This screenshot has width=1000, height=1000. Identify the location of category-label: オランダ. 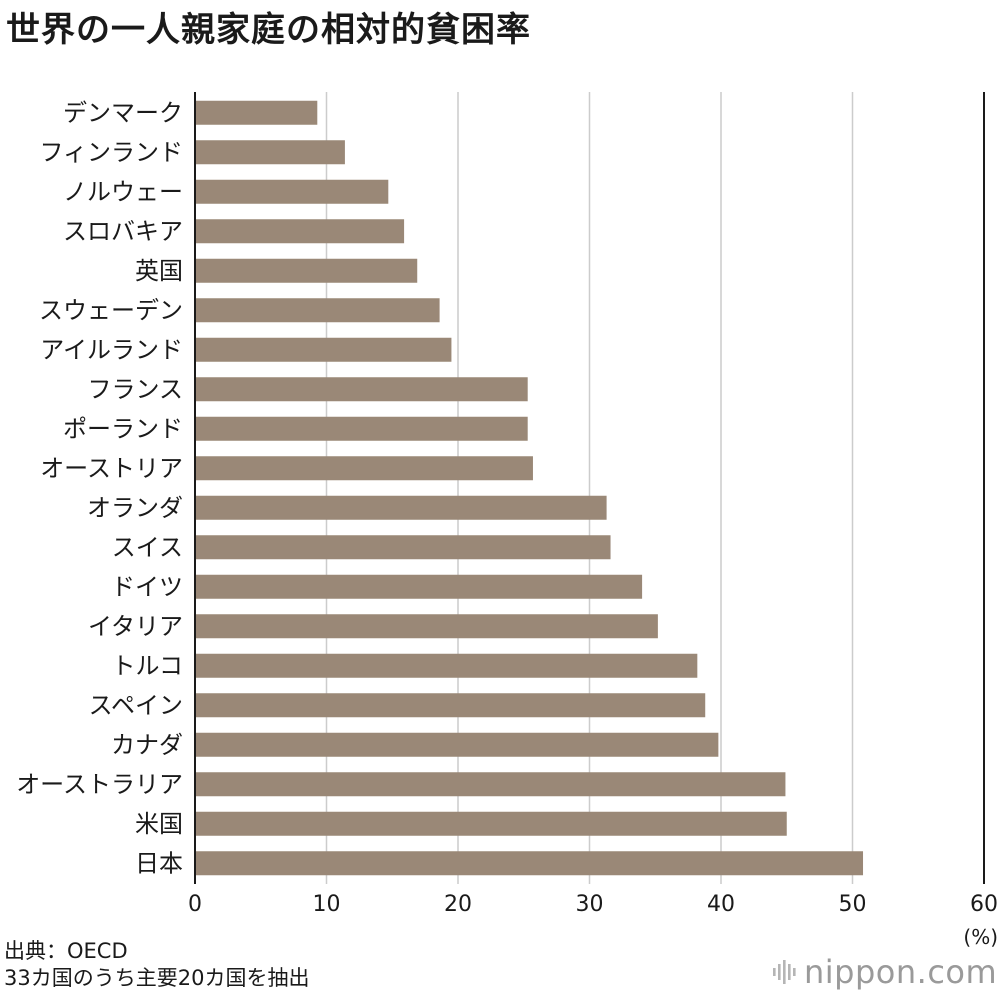
(135, 508).